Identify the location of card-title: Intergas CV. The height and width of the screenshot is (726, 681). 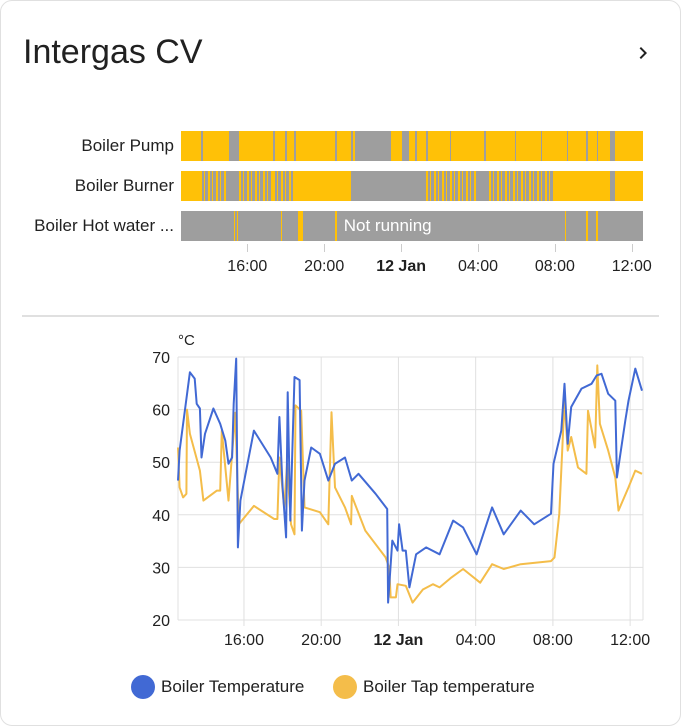
(113, 52).